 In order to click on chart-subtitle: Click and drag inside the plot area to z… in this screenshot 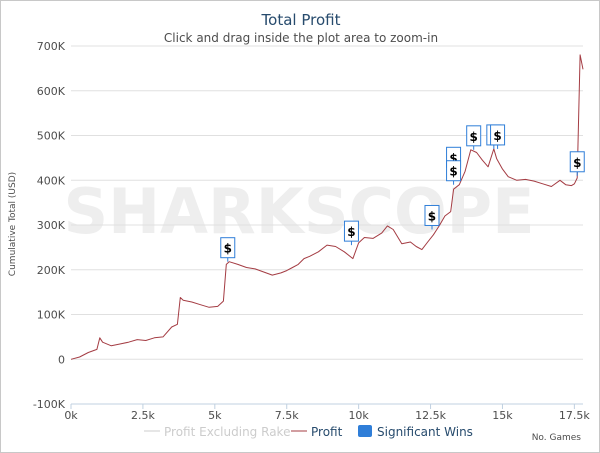, I will do `click(301, 38)`.